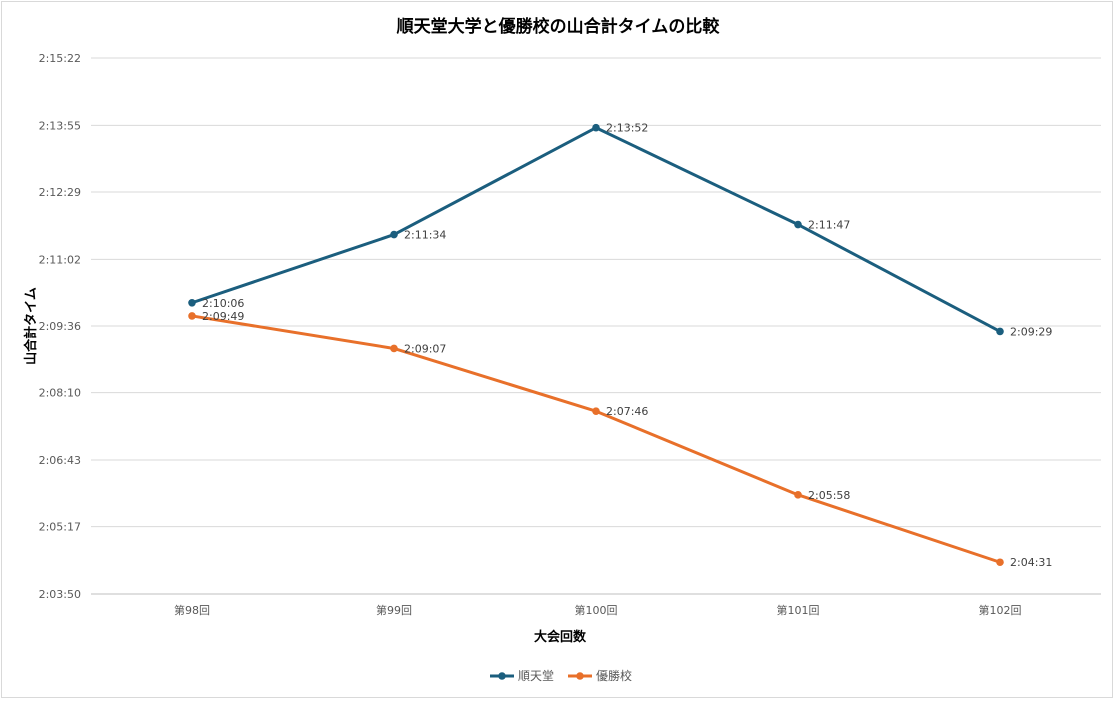 This screenshot has height=701, width=1116. I want to click on y-tick-label: 2:08:10, so click(60, 393).